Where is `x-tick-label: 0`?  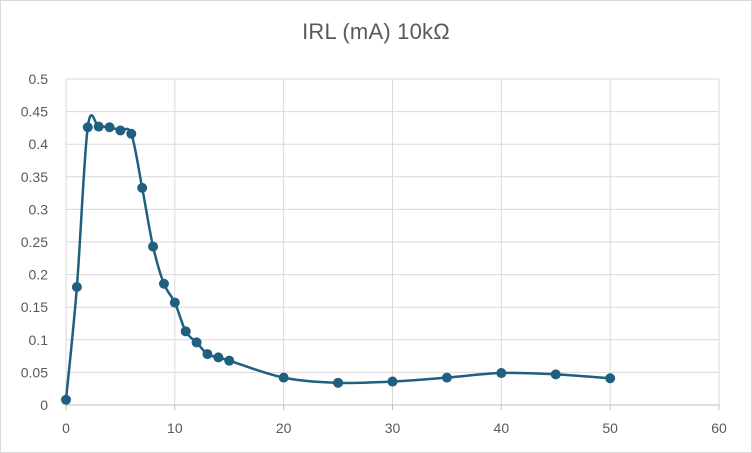 x-tick-label: 0 is located at coordinates (66, 428).